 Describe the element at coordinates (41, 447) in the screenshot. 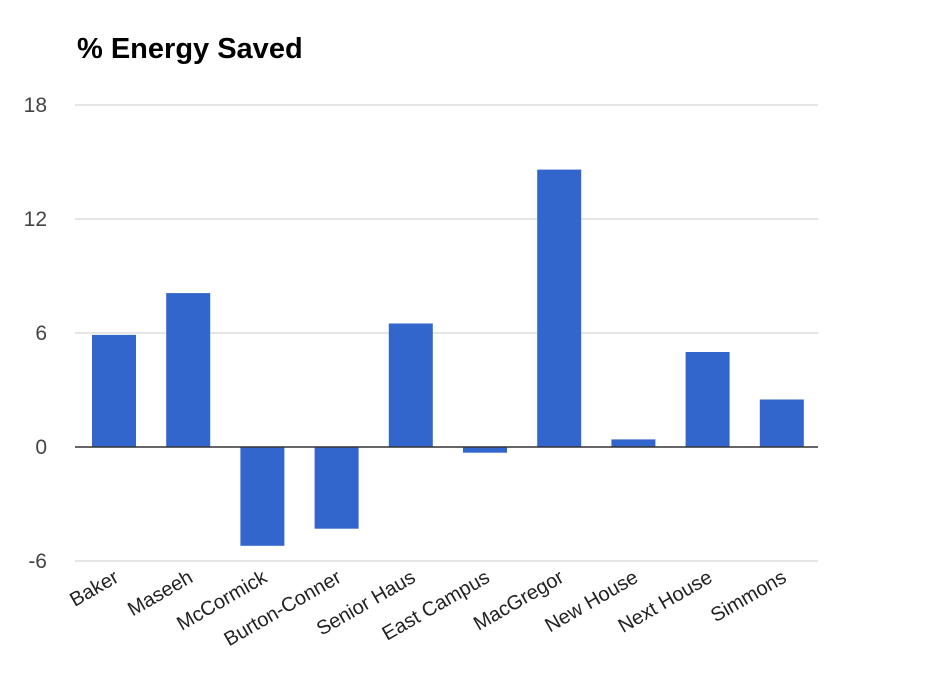

I see `y-tick-label: 0` at that location.